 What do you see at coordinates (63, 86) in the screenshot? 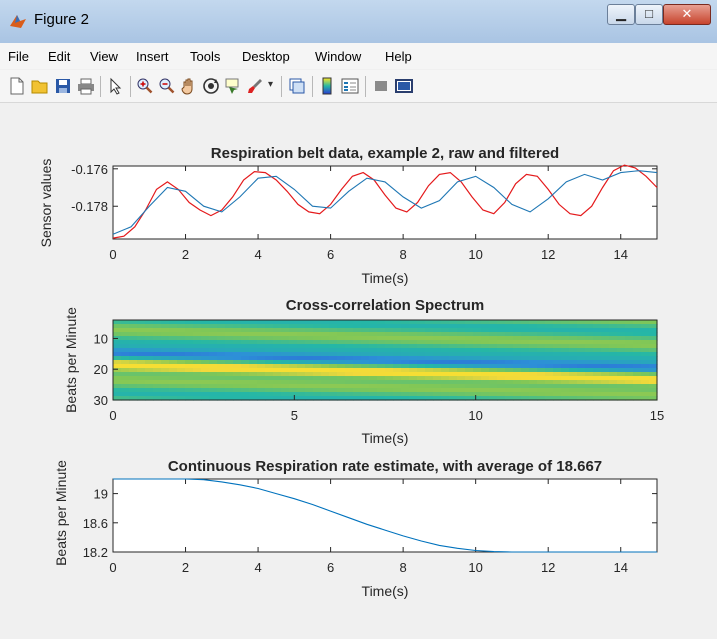
I see `save-icon` at bounding box center [63, 86].